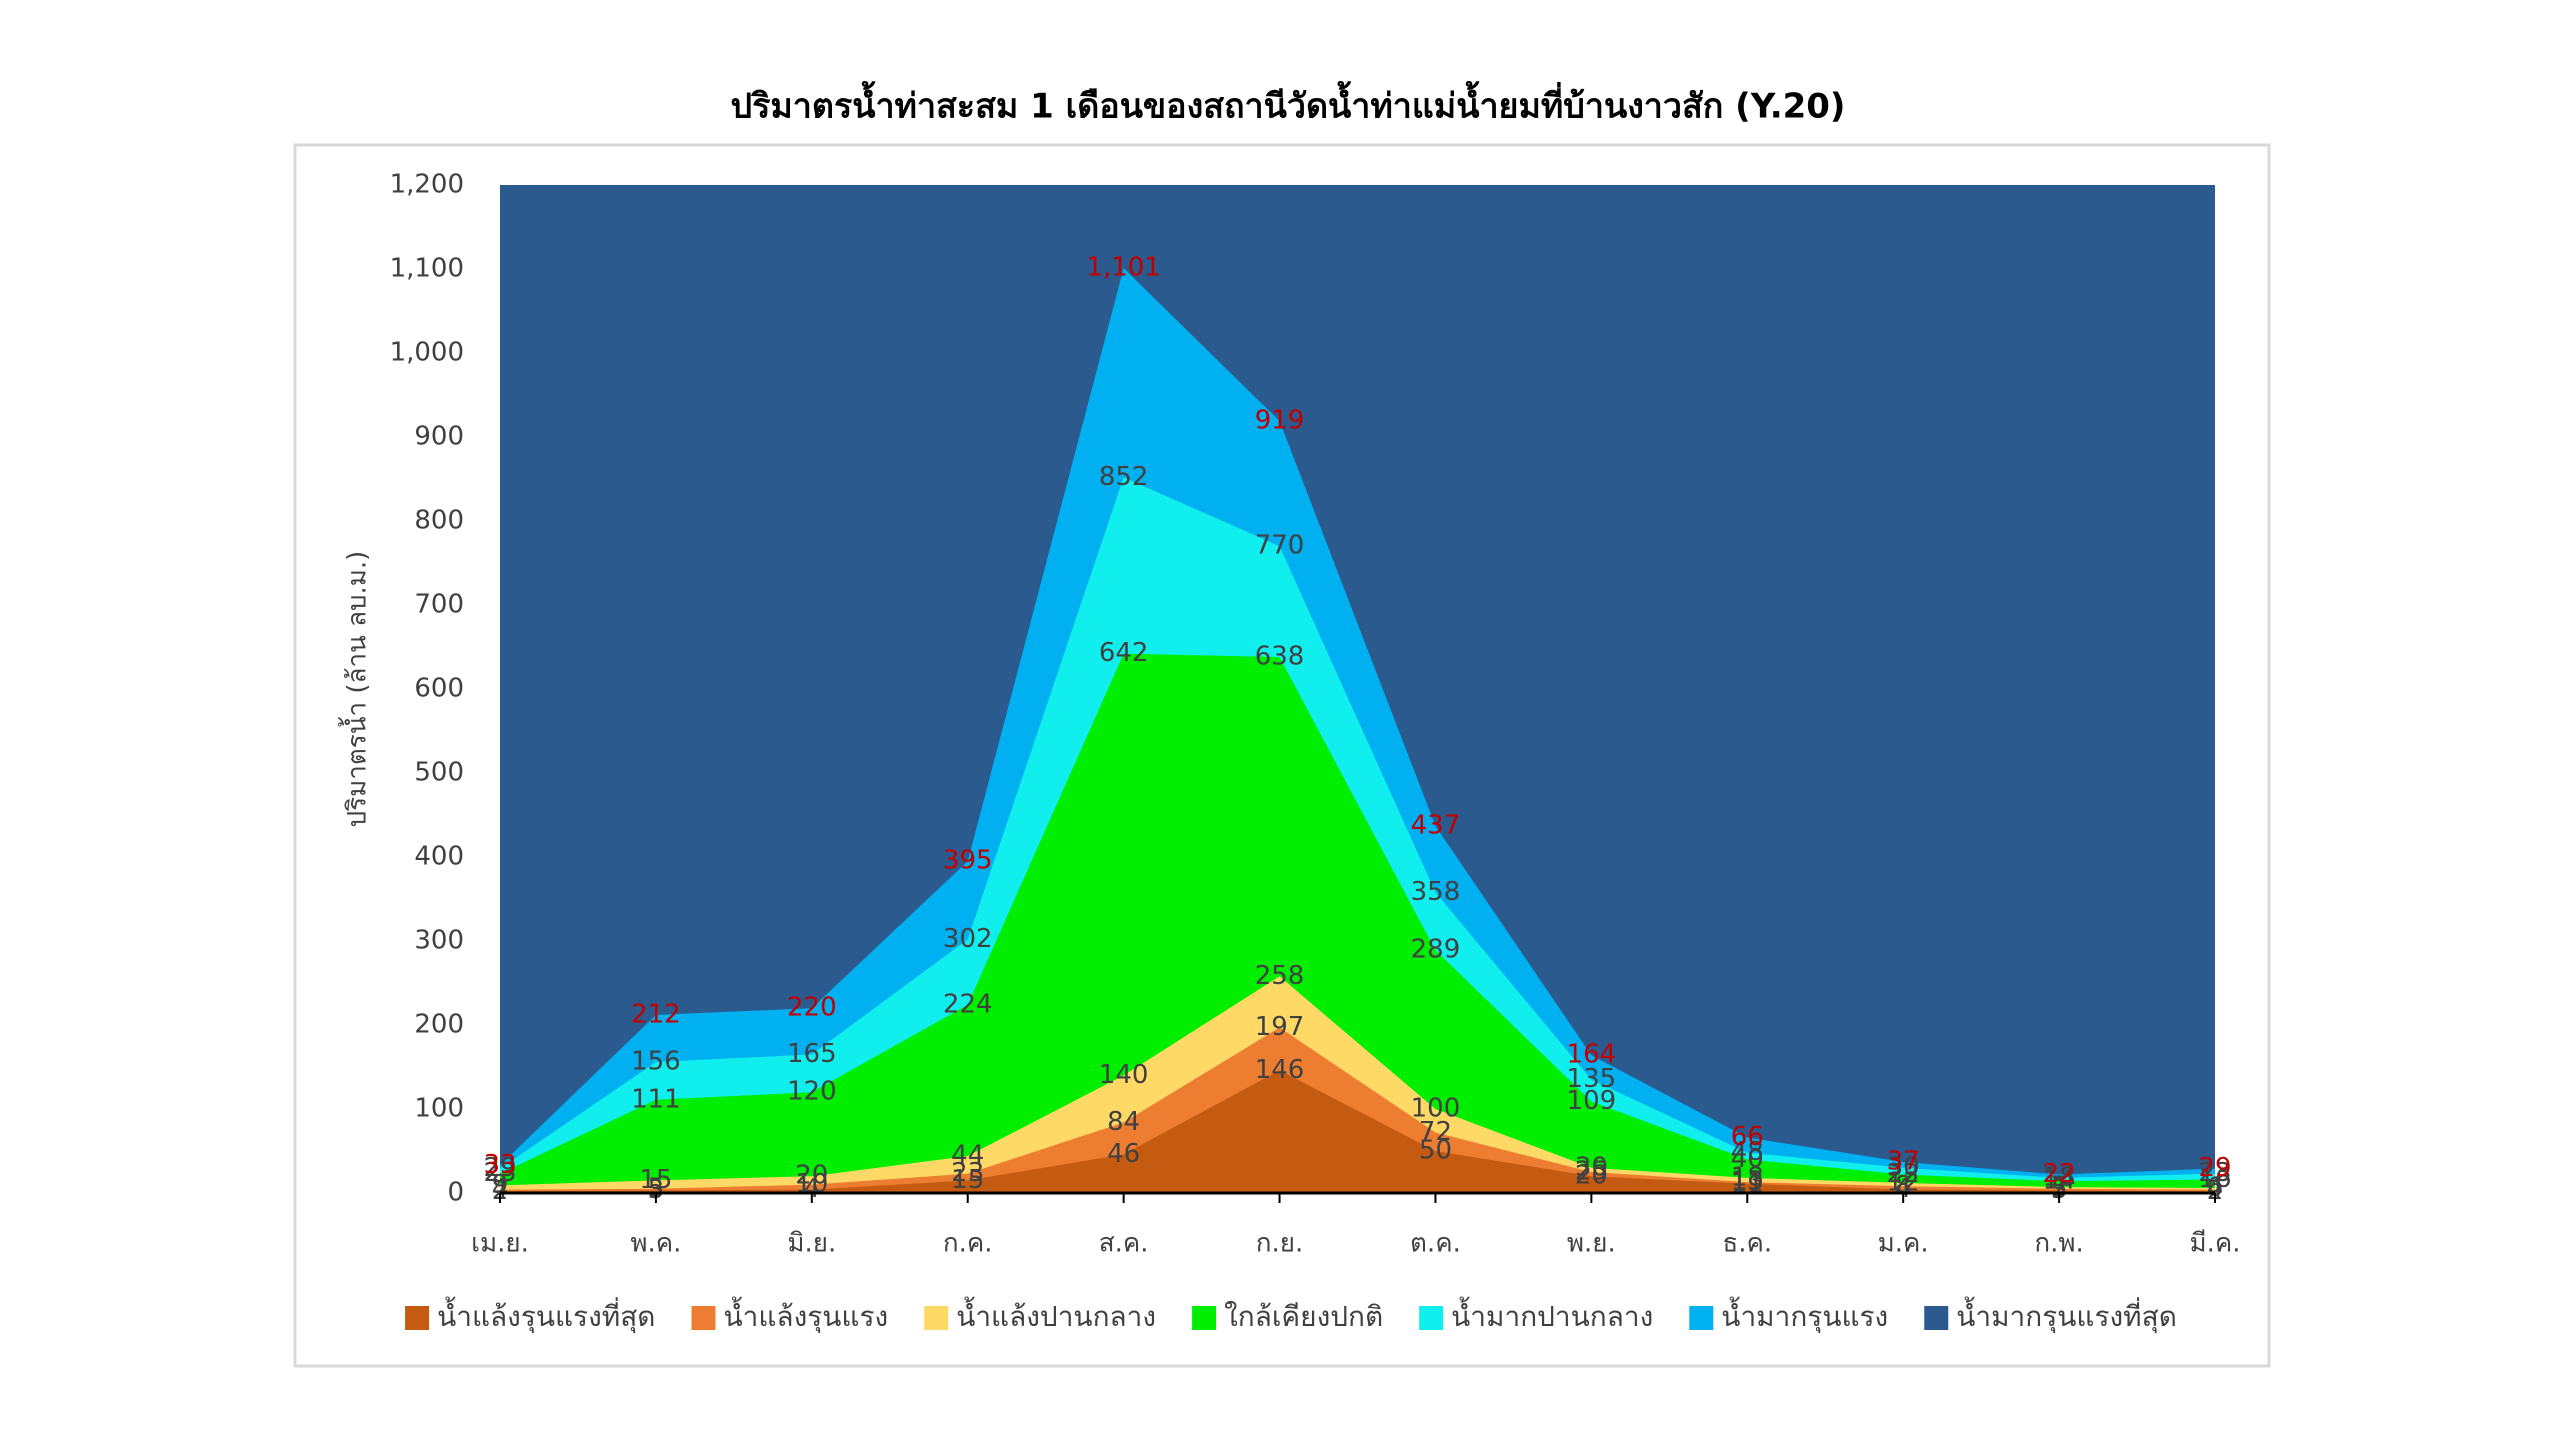 This screenshot has height=1440, width=2560. Describe the element at coordinates (1591, 1172) in the screenshot. I see `data-label: 25` at that location.